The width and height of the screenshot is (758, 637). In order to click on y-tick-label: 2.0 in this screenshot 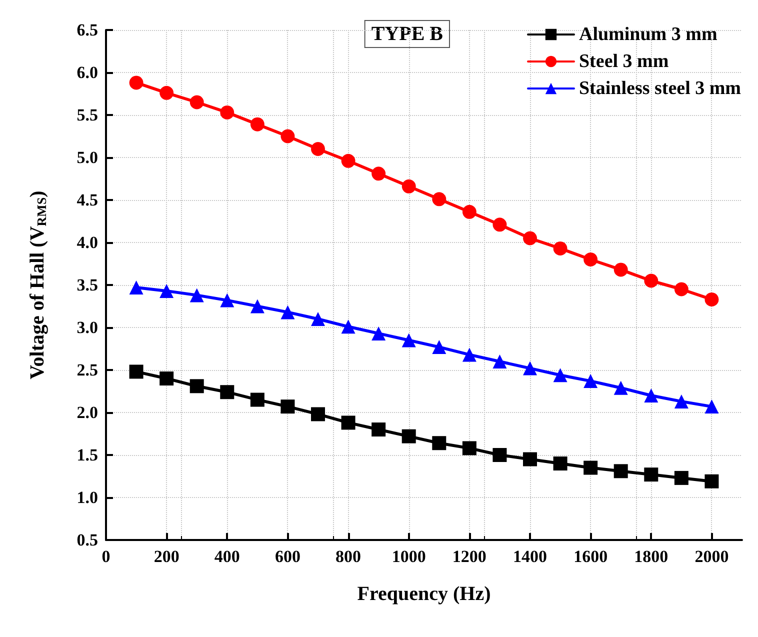, I will do `click(87, 412)`.